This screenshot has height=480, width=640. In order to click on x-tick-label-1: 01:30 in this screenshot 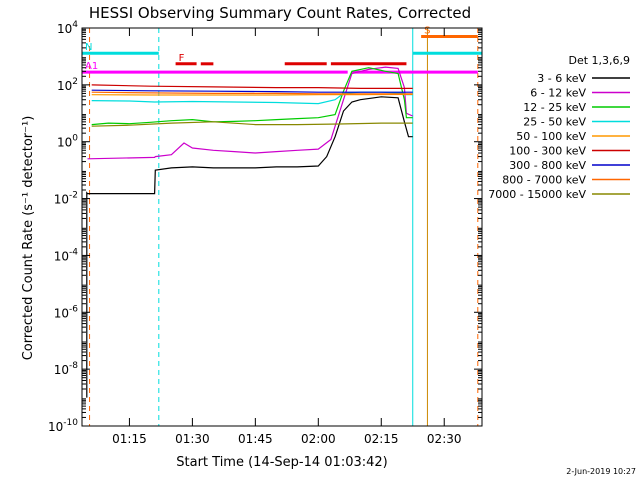, I will do `click(192, 439)`.